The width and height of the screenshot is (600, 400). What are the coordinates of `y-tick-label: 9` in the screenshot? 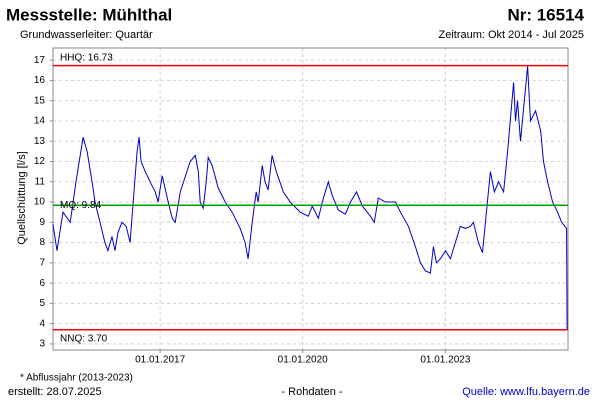 It's located at (42, 222).